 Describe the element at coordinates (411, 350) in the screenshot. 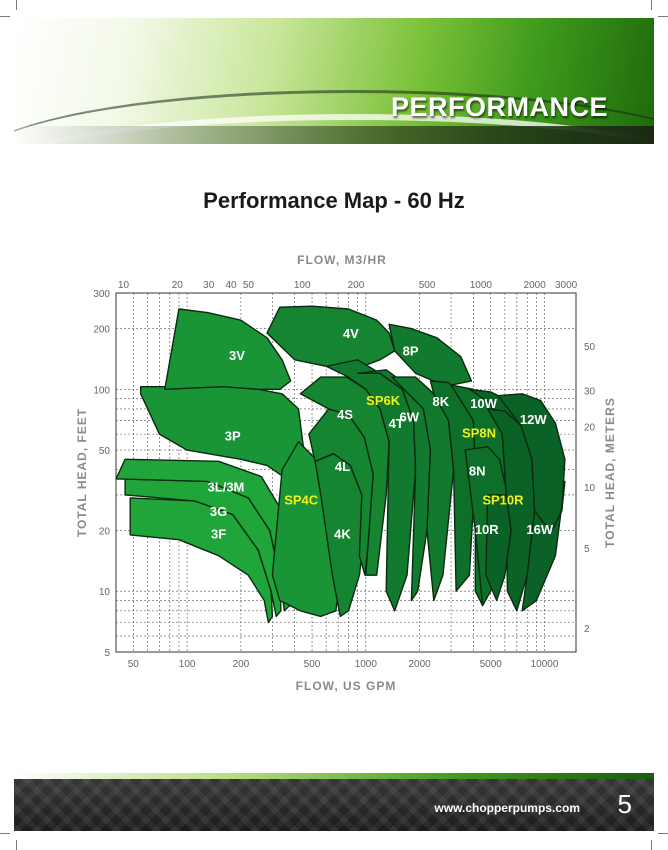

I see `pump-label-8p: 8P` at that location.